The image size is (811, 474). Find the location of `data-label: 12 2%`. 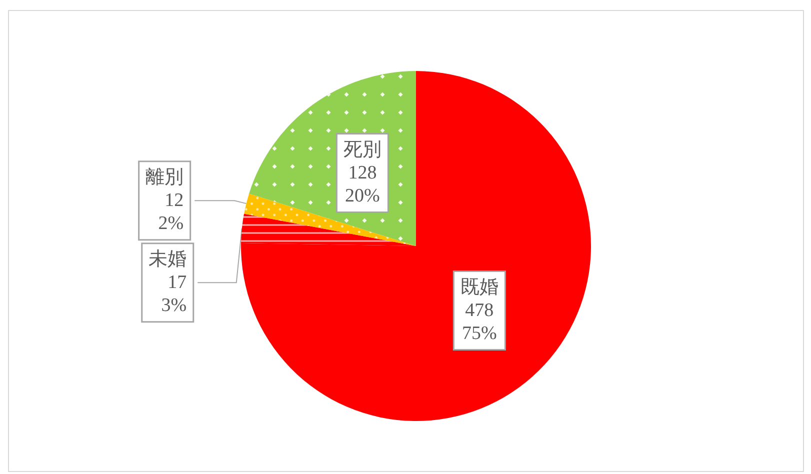

data-label: 12 2% is located at coordinates (171, 212).